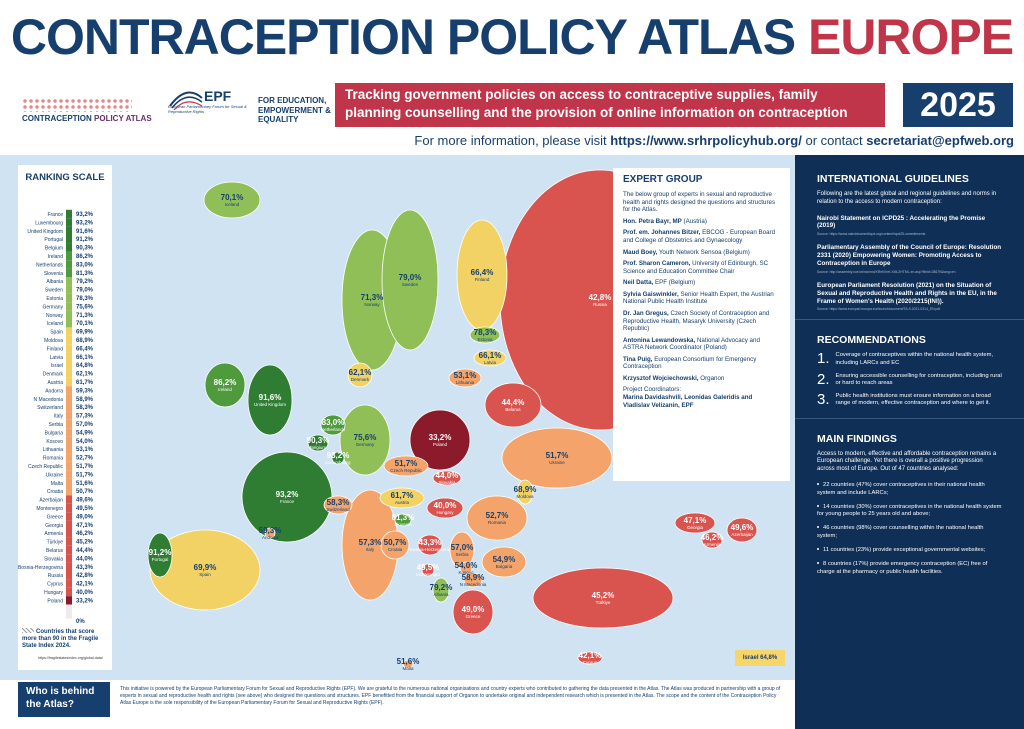 The image size is (1024, 729). I want to click on map-value: 68,9%, so click(525, 489).